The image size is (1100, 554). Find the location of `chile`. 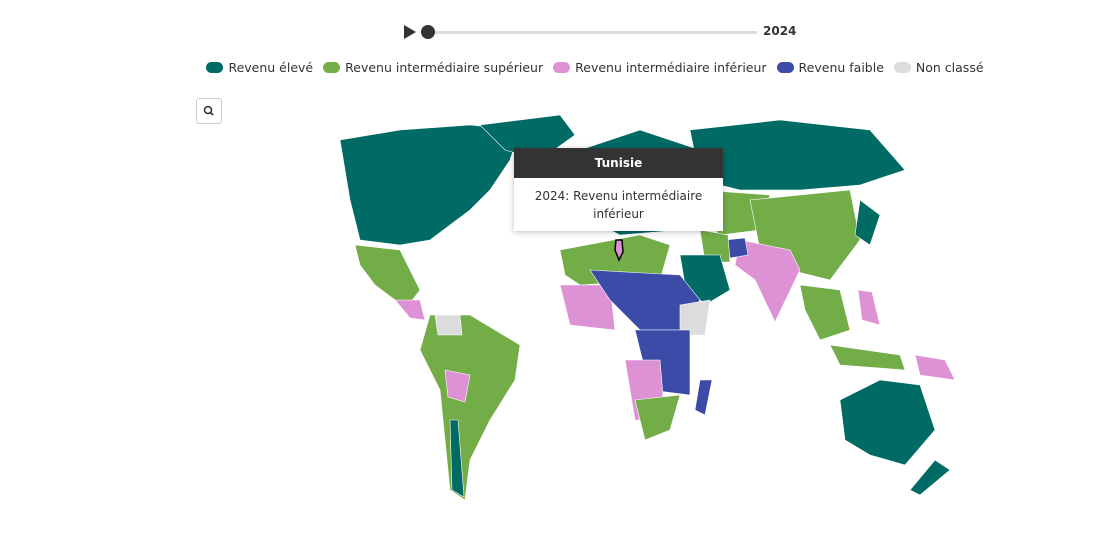

chile is located at coordinates (457, 458).